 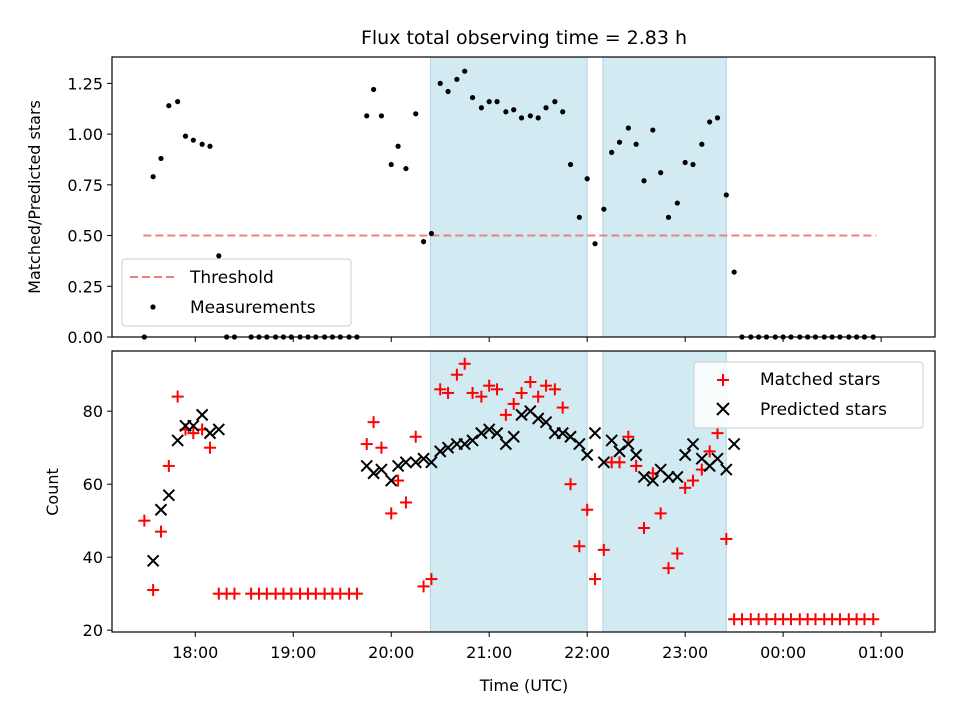 What do you see at coordinates (253, 308) in the screenshot?
I see `legend-measurements-label: Measurements` at bounding box center [253, 308].